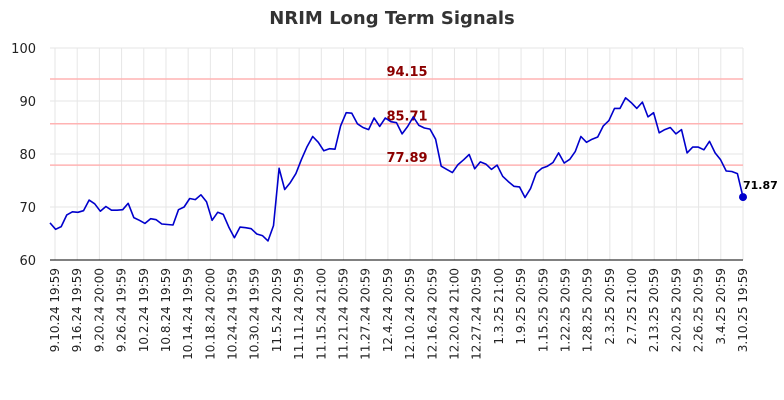  I want to click on x-tick-label: 2.13.25 20:59, so click(654, 310).